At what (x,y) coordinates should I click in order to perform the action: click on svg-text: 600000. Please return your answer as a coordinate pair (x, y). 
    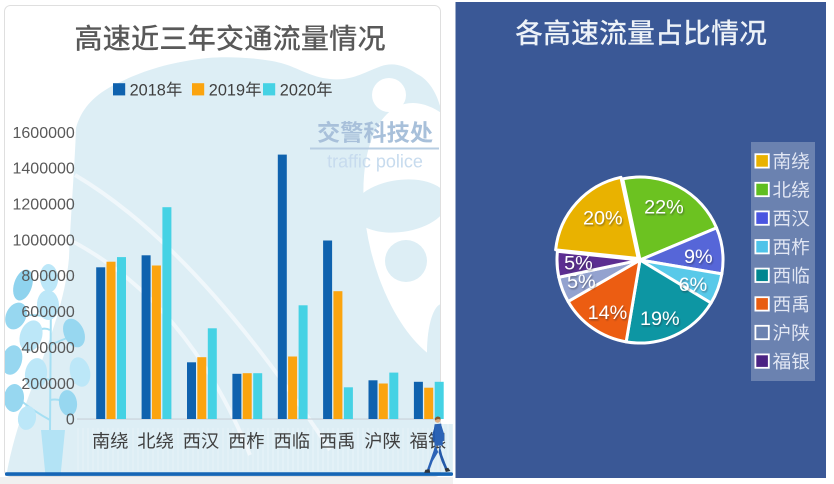
    Looking at the image, I should click on (47, 312).